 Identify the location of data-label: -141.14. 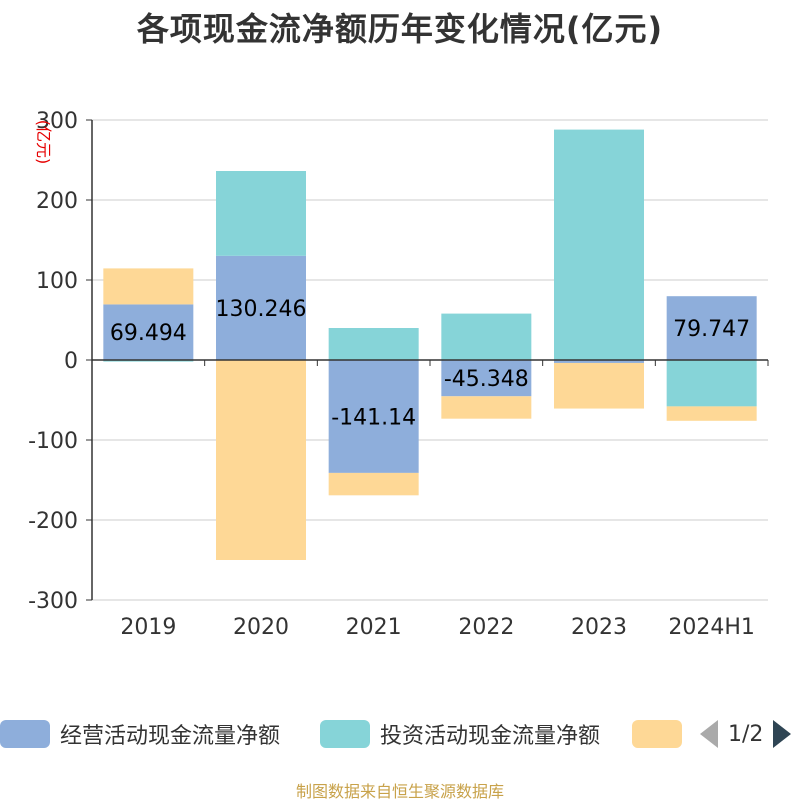
(373, 417).